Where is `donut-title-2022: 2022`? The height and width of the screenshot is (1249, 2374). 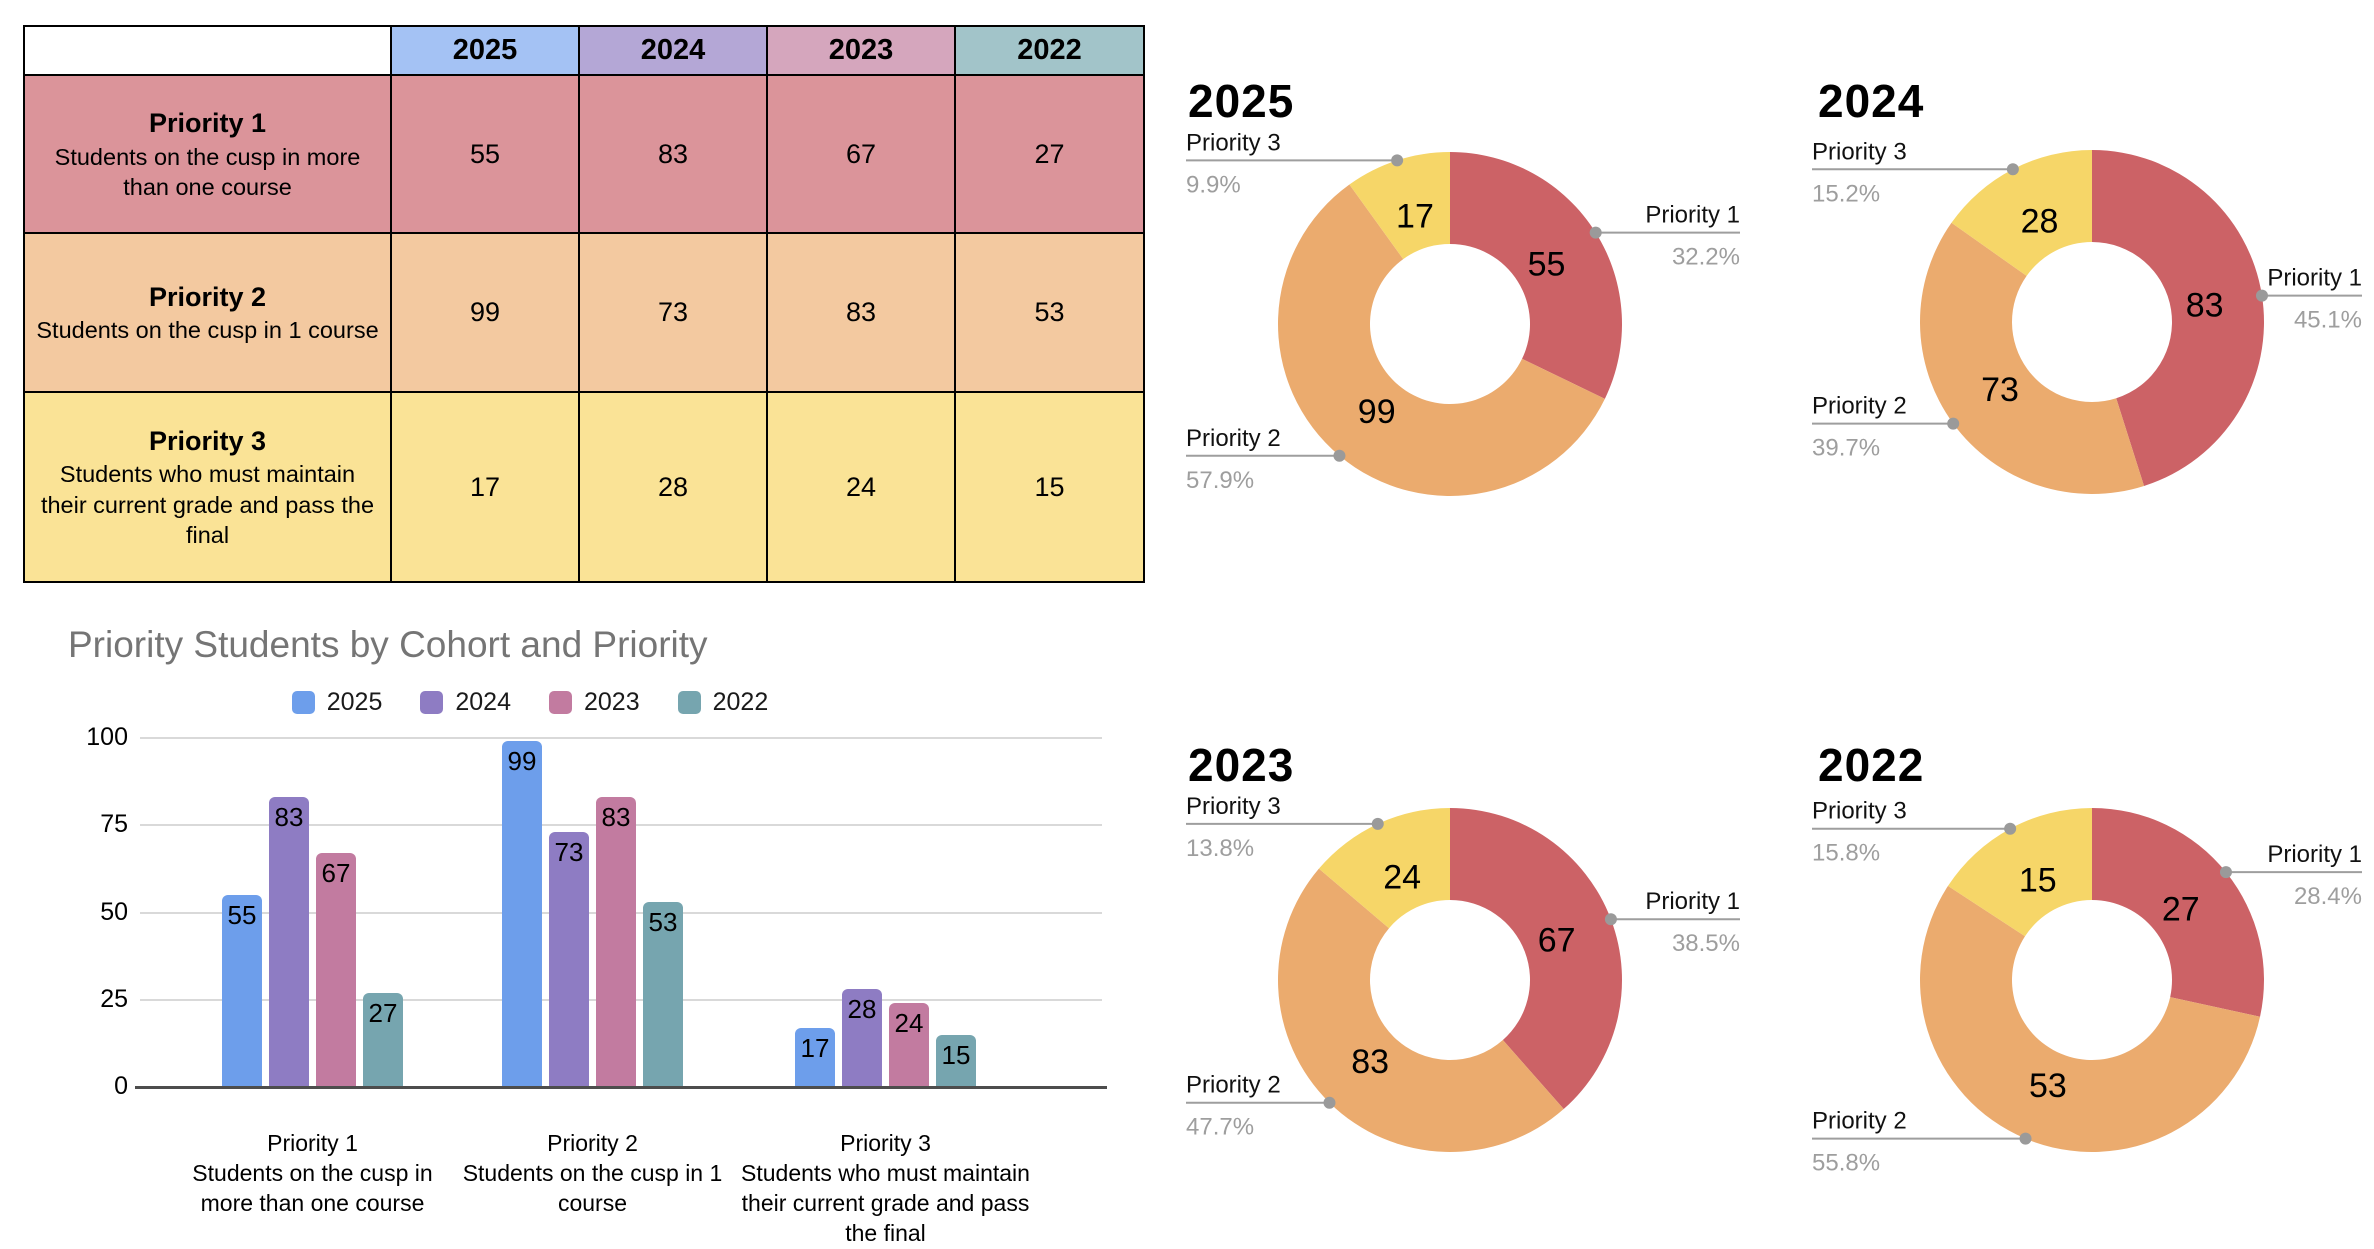
donut-title-2022: 2022 is located at coordinates (1871, 765).